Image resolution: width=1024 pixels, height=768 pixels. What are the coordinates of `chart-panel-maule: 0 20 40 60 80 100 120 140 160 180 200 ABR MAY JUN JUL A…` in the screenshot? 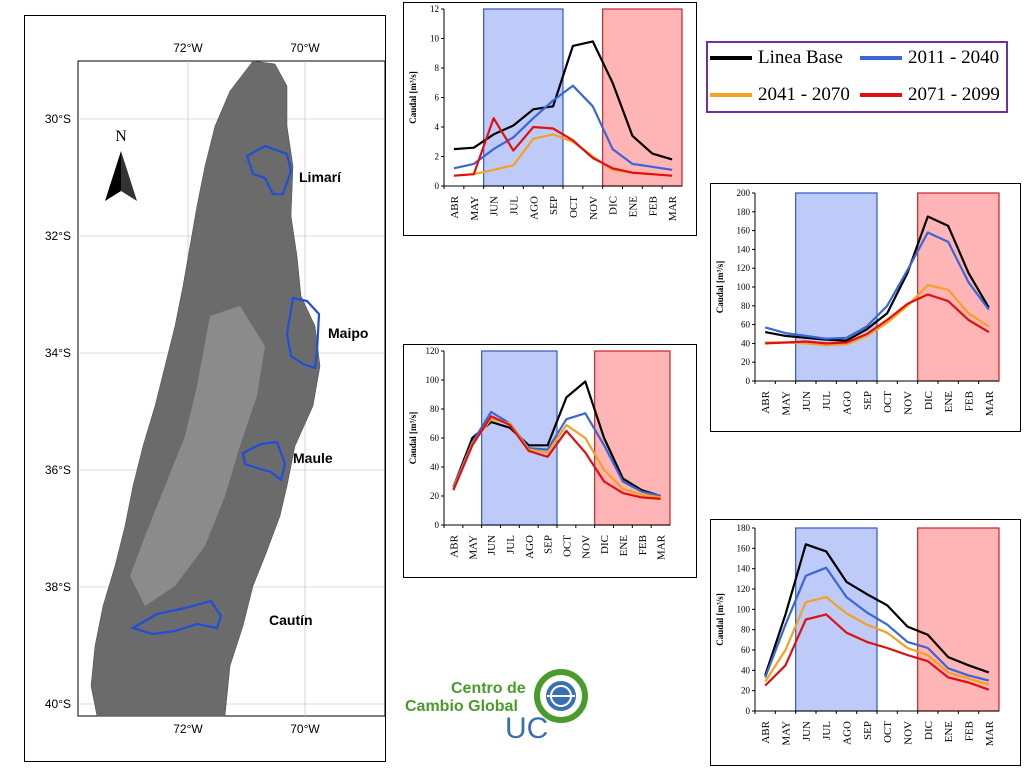 It's located at (865, 307).